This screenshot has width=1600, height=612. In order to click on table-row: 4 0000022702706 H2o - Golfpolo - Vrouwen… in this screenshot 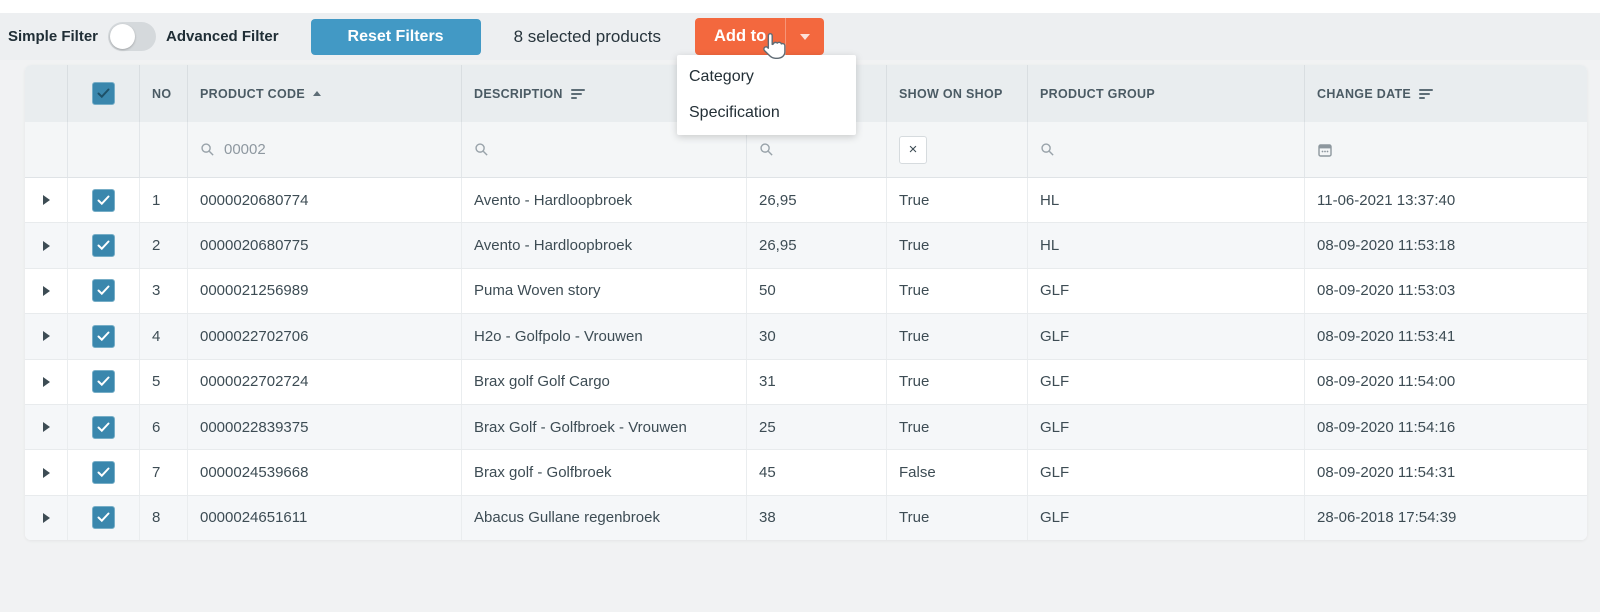, I will do `click(806, 337)`.